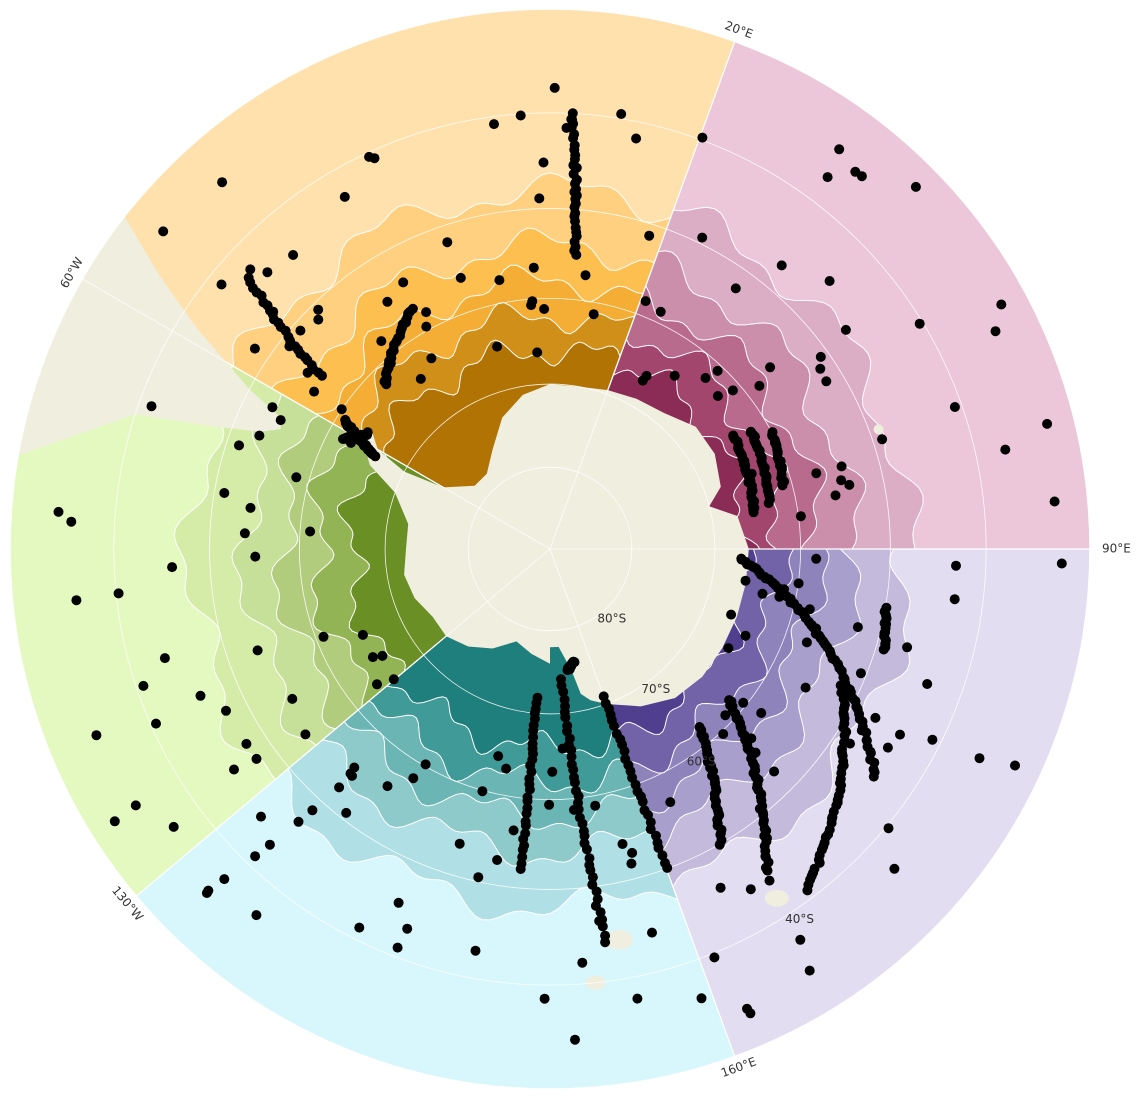 Image resolution: width=1138 pixels, height=1114 pixels. I want to click on longitude-label: 90°E, so click(1116, 549).